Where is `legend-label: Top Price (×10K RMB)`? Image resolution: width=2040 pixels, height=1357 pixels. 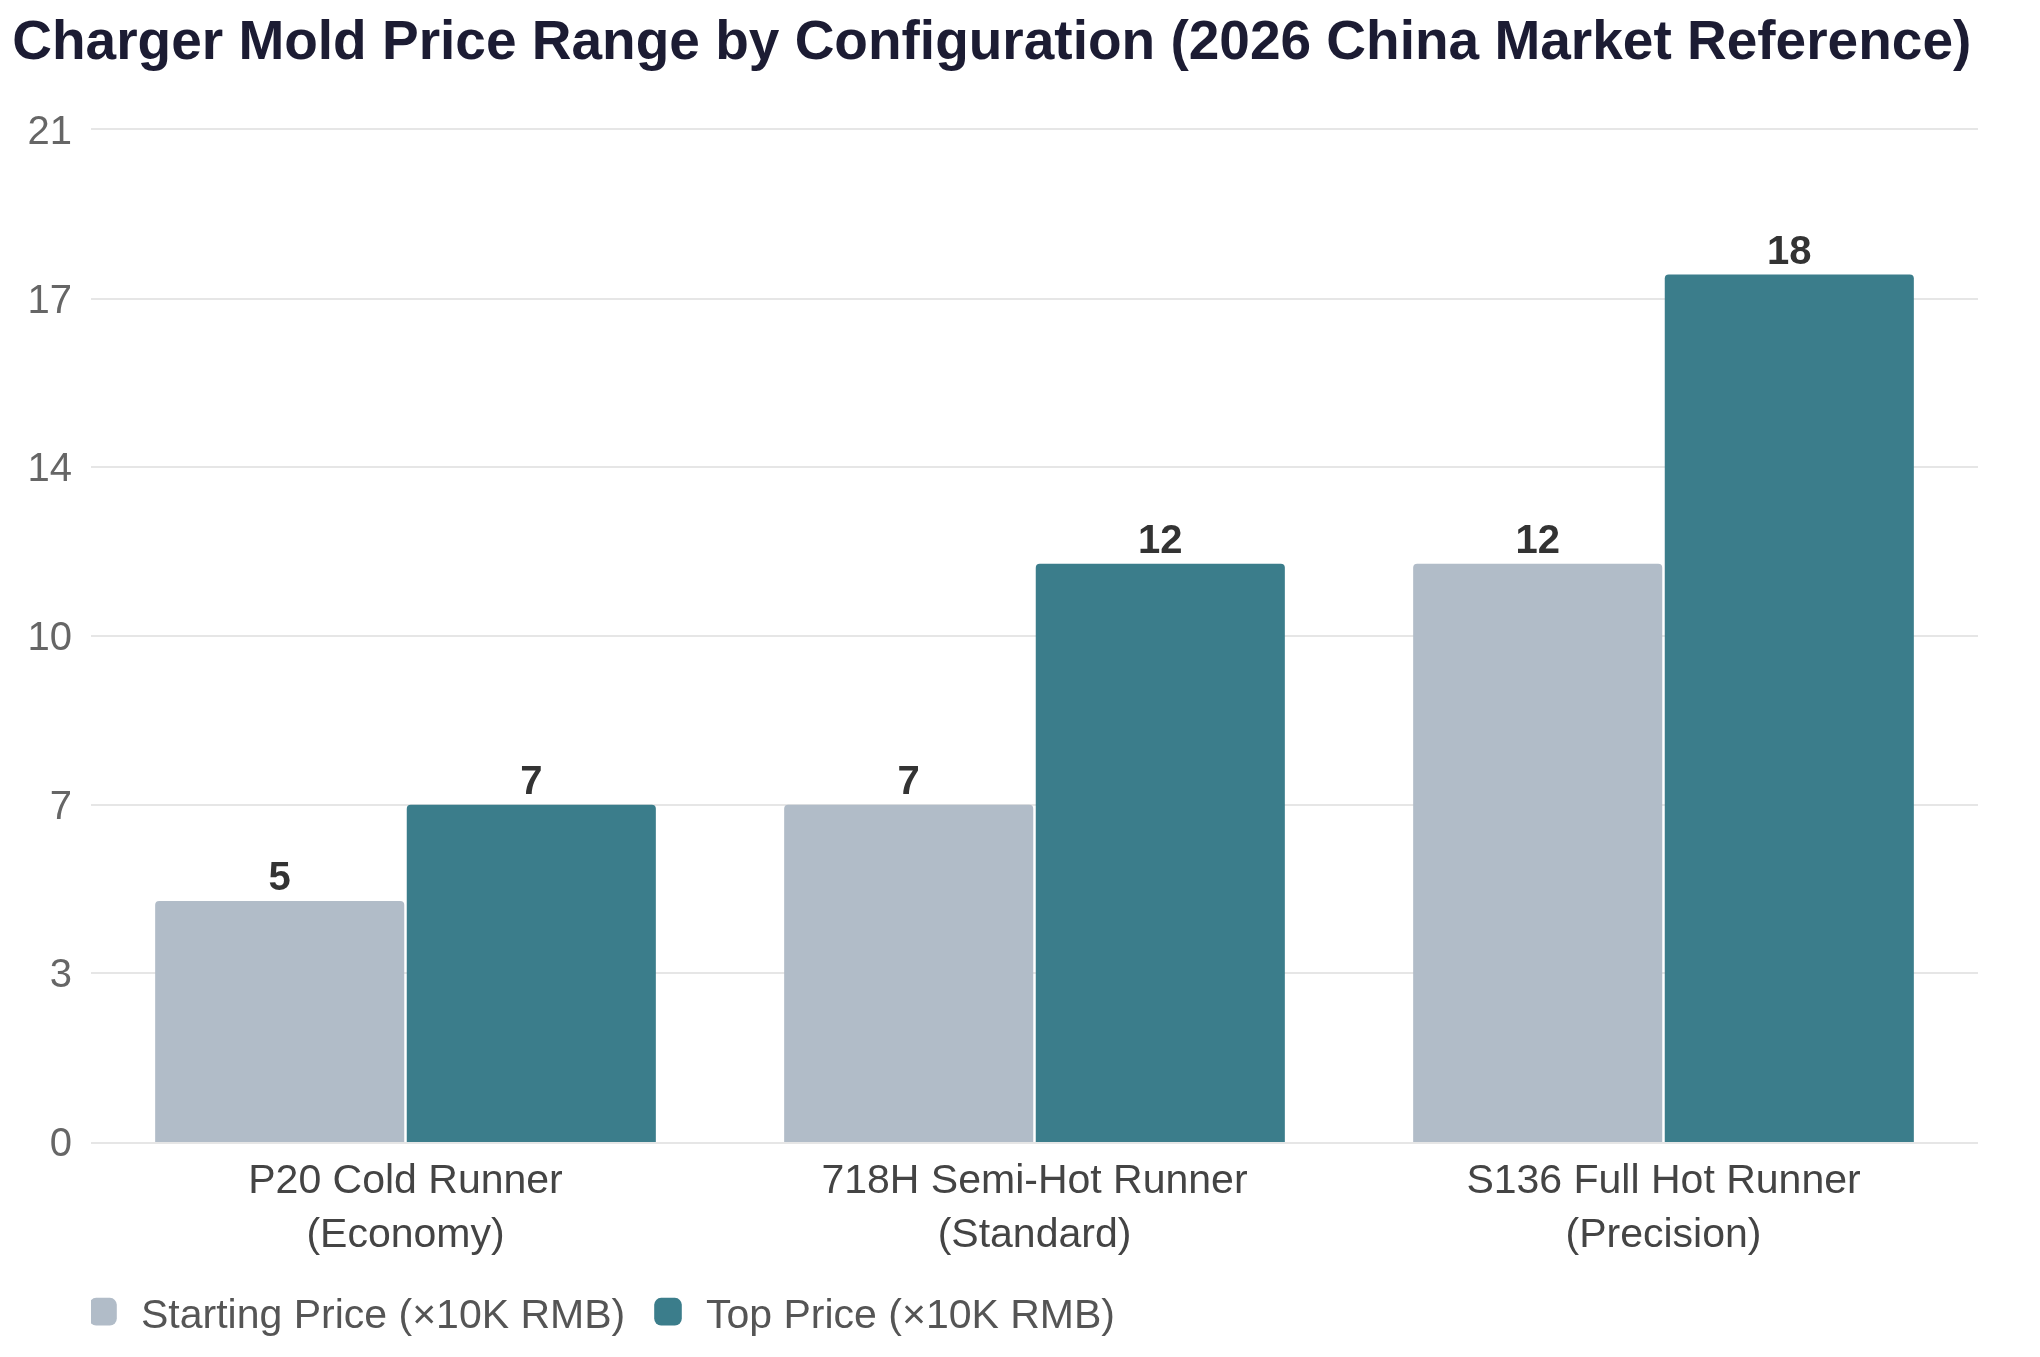
legend-label: Top Price (×10K RMB) is located at coordinates (910, 1313).